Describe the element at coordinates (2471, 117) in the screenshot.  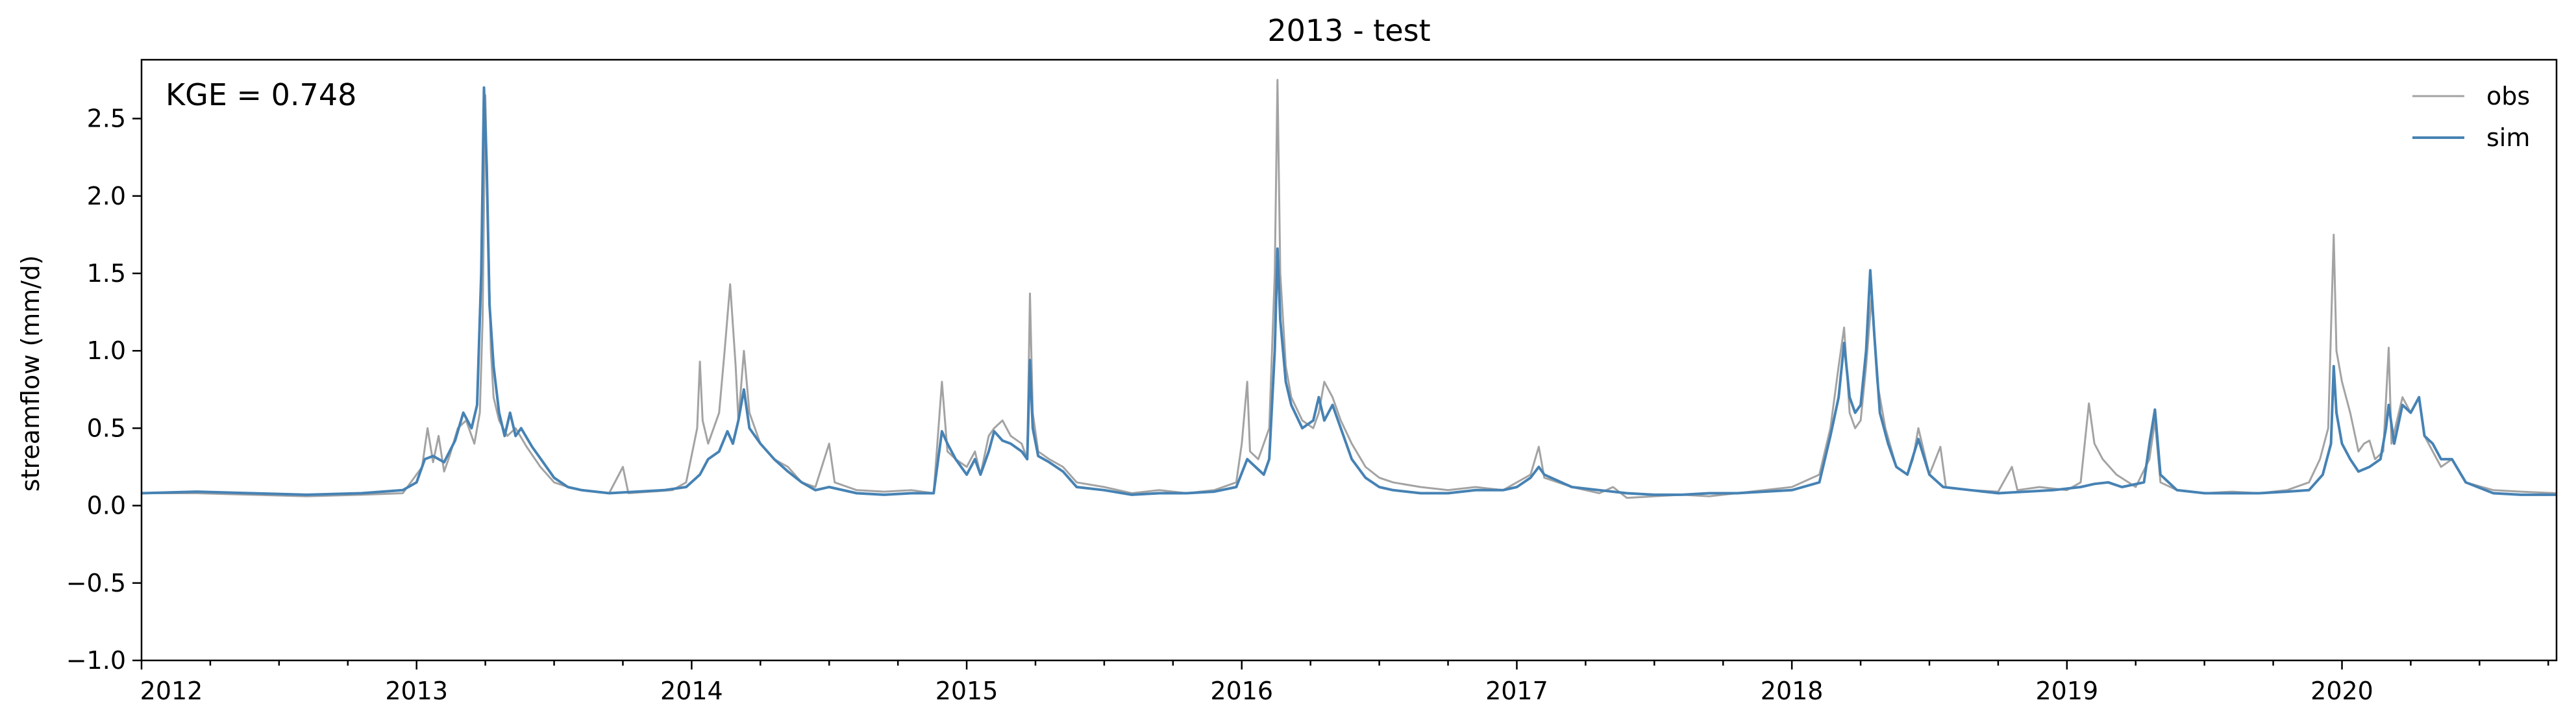
I see `legend: obs sim` at that location.